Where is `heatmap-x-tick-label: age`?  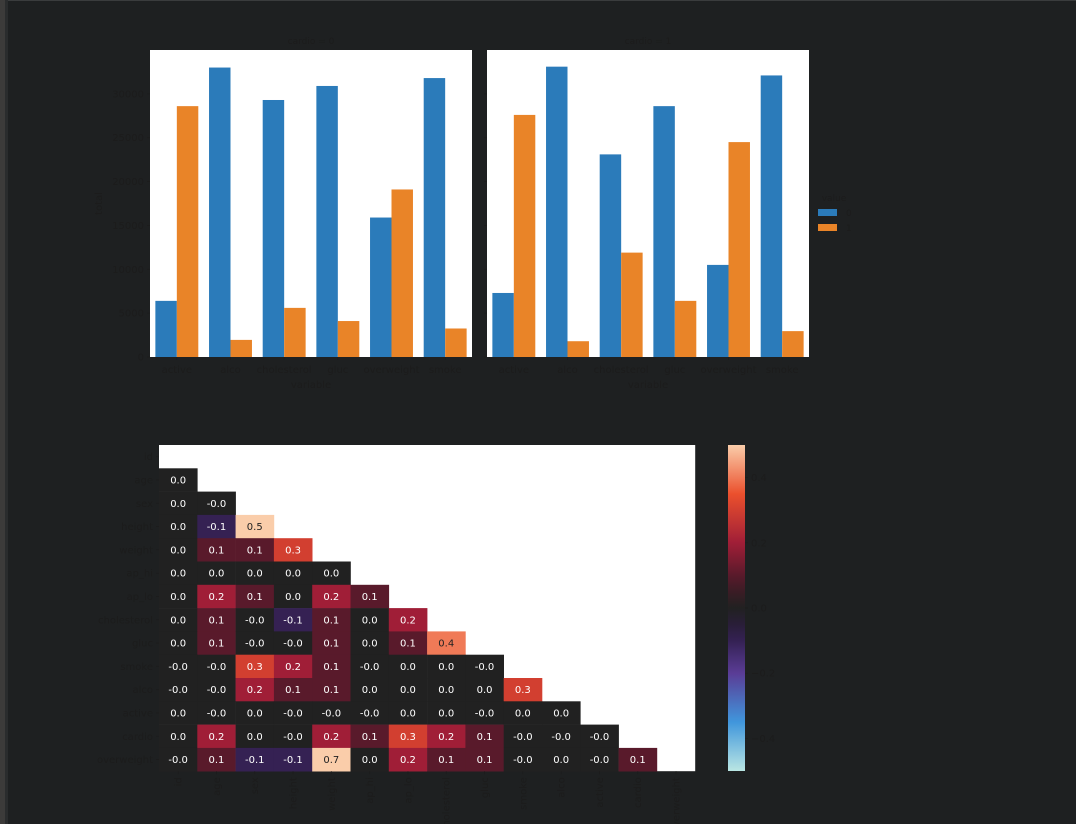 heatmap-x-tick-label: age is located at coordinates (217, 786).